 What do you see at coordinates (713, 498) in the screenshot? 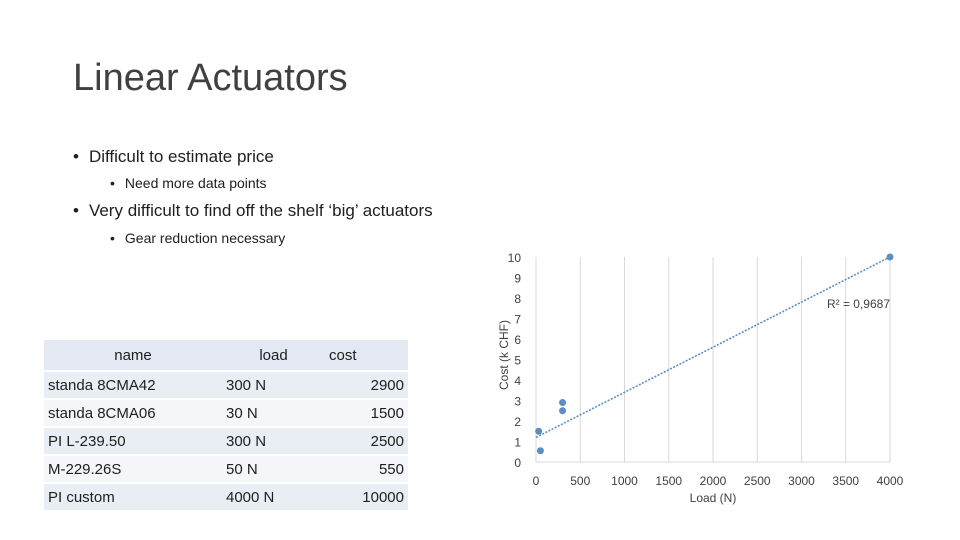
I see `x-axis-title: Load (N)` at bounding box center [713, 498].